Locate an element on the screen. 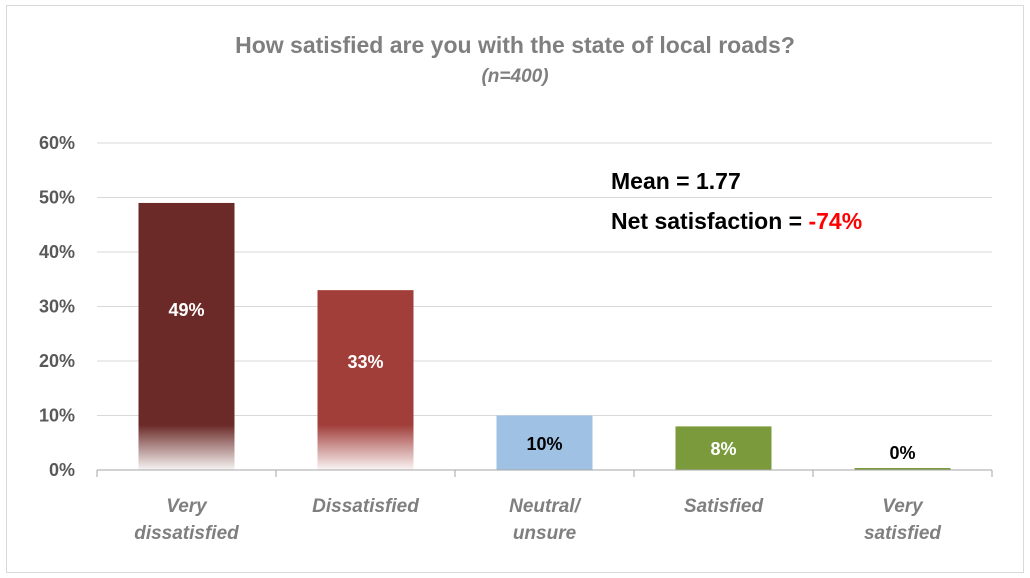 The image size is (1030, 578). data-label: 10% is located at coordinates (544, 444).